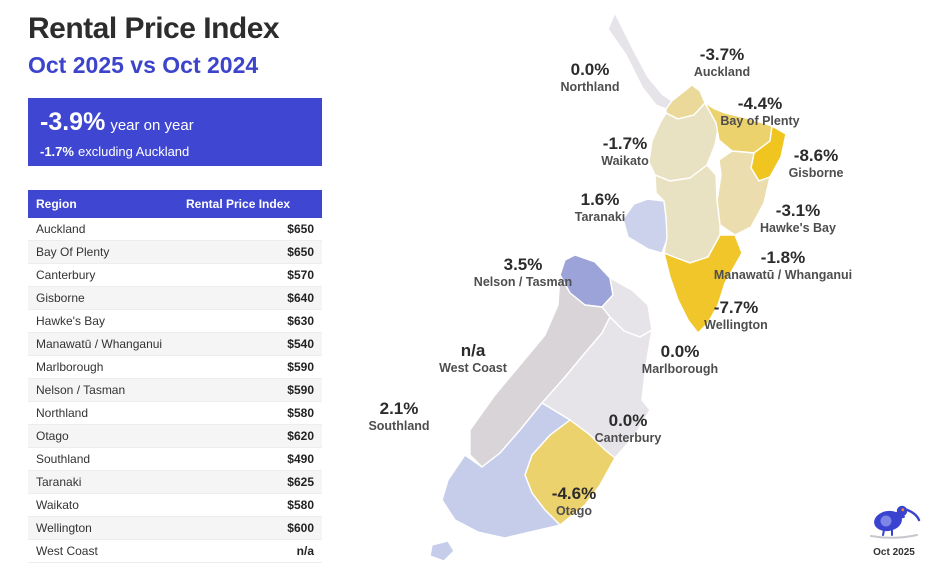 This screenshot has height=574, width=938. Describe the element at coordinates (250, 298) in the screenshot. I see `cell-value: $640` at that location.